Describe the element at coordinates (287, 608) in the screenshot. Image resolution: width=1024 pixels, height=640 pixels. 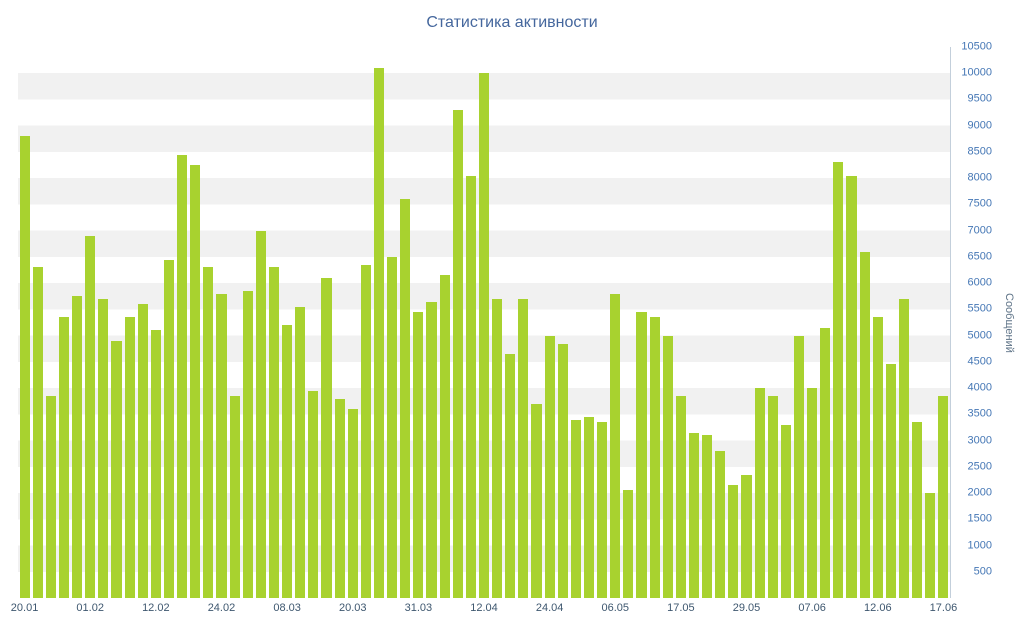
I see `x-tick-label: 08.03` at that location.